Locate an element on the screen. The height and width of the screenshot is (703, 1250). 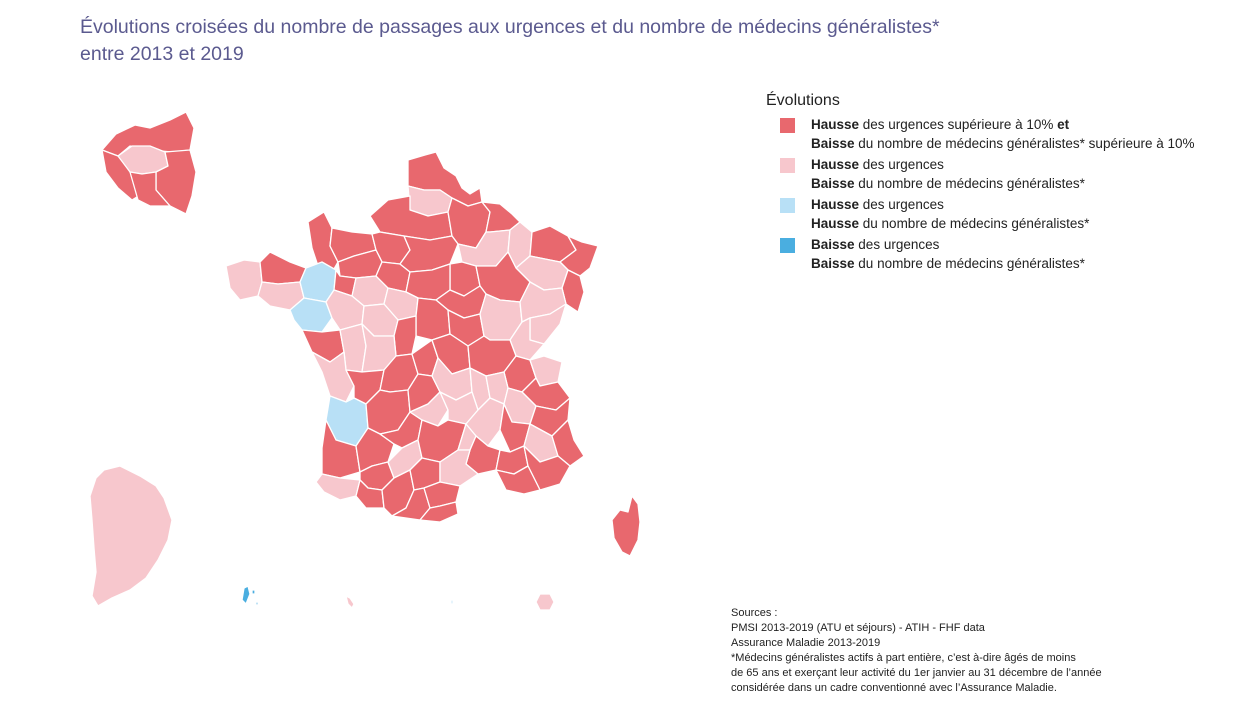
legend-blue-l1-bold: Baisse is located at coordinates (833, 244).